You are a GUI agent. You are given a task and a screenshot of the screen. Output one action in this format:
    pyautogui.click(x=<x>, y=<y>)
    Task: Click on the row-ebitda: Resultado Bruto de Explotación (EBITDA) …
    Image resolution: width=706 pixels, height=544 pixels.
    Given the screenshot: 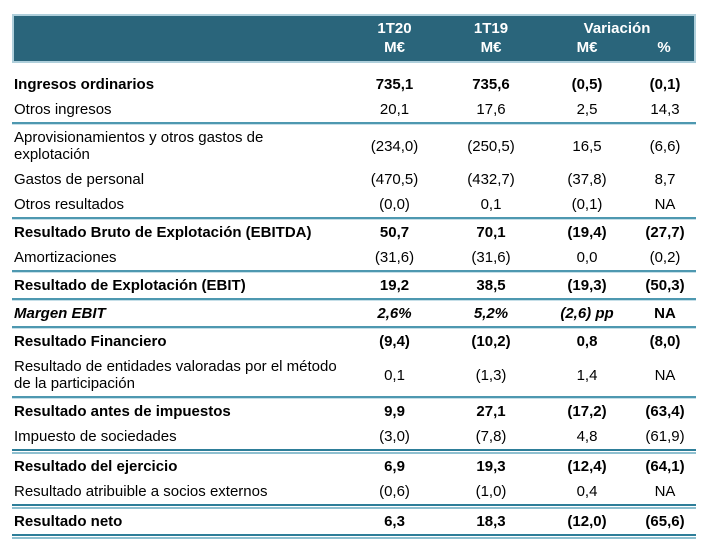 What is the action you would take?
    pyautogui.click(x=354, y=232)
    